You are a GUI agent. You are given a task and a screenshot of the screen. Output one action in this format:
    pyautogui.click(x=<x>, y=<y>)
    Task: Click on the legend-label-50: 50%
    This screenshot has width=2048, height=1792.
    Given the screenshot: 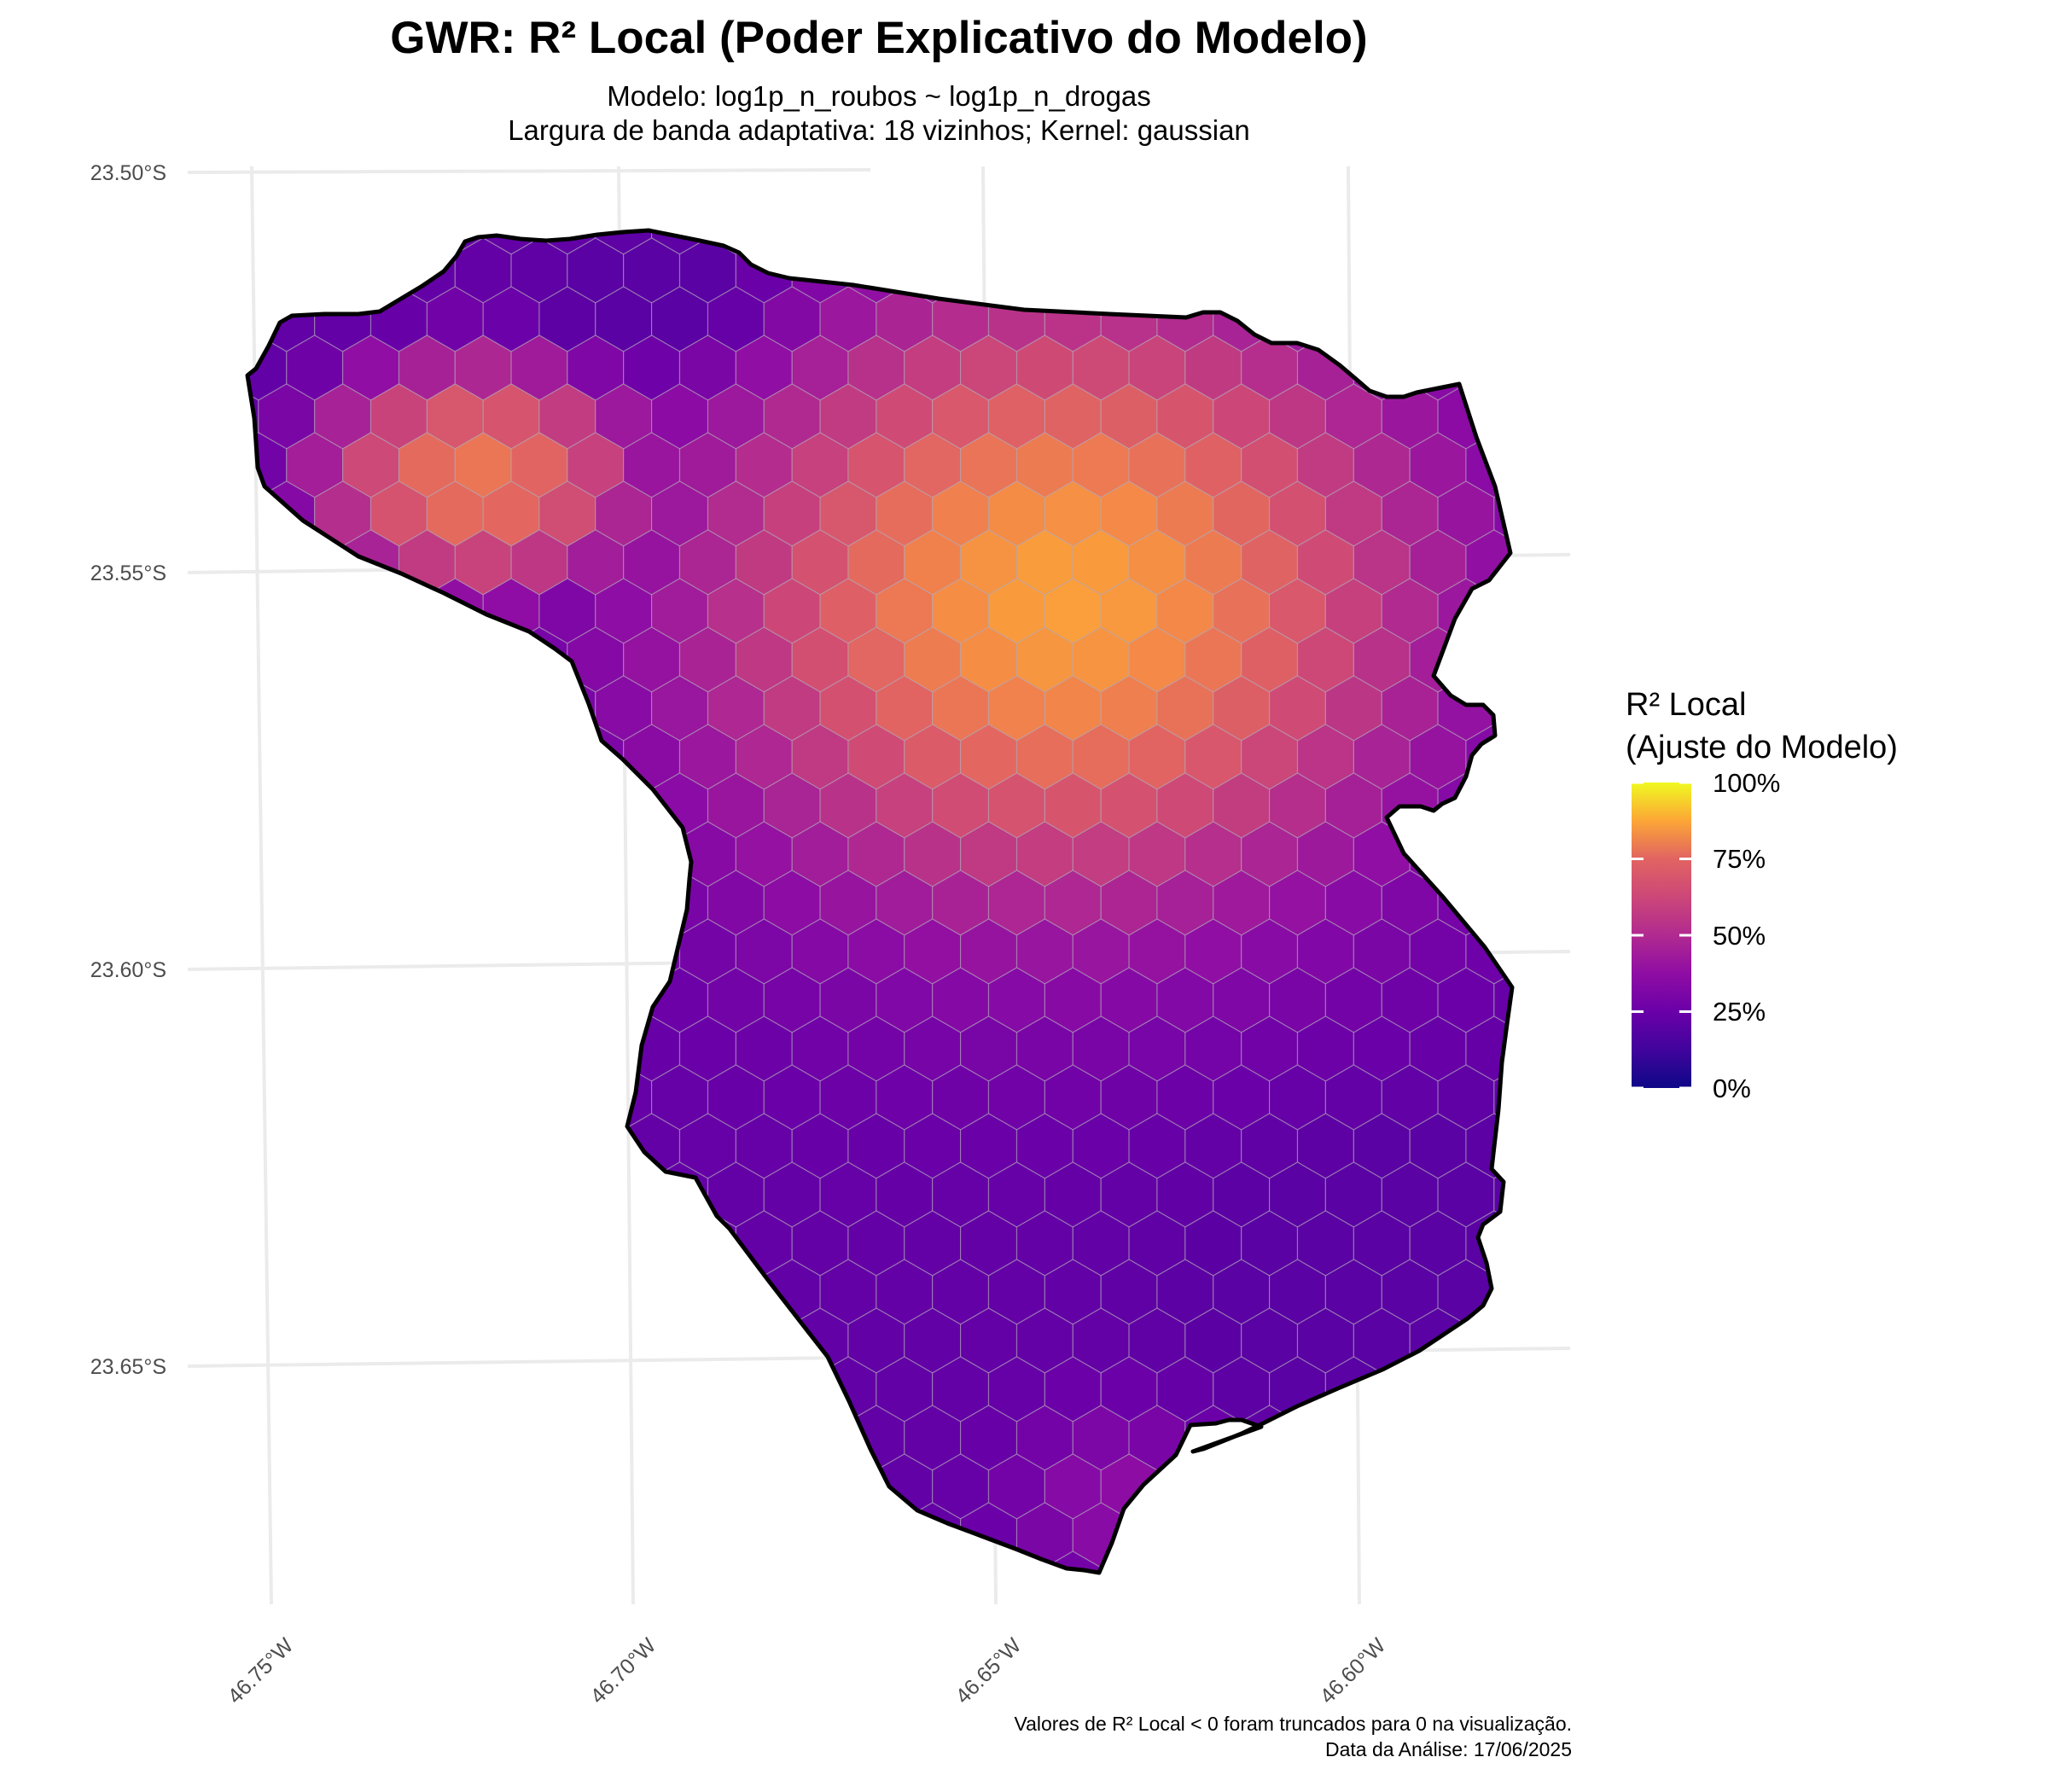 What is the action you would take?
    pyautogui.click(x=1739, y=936)
    